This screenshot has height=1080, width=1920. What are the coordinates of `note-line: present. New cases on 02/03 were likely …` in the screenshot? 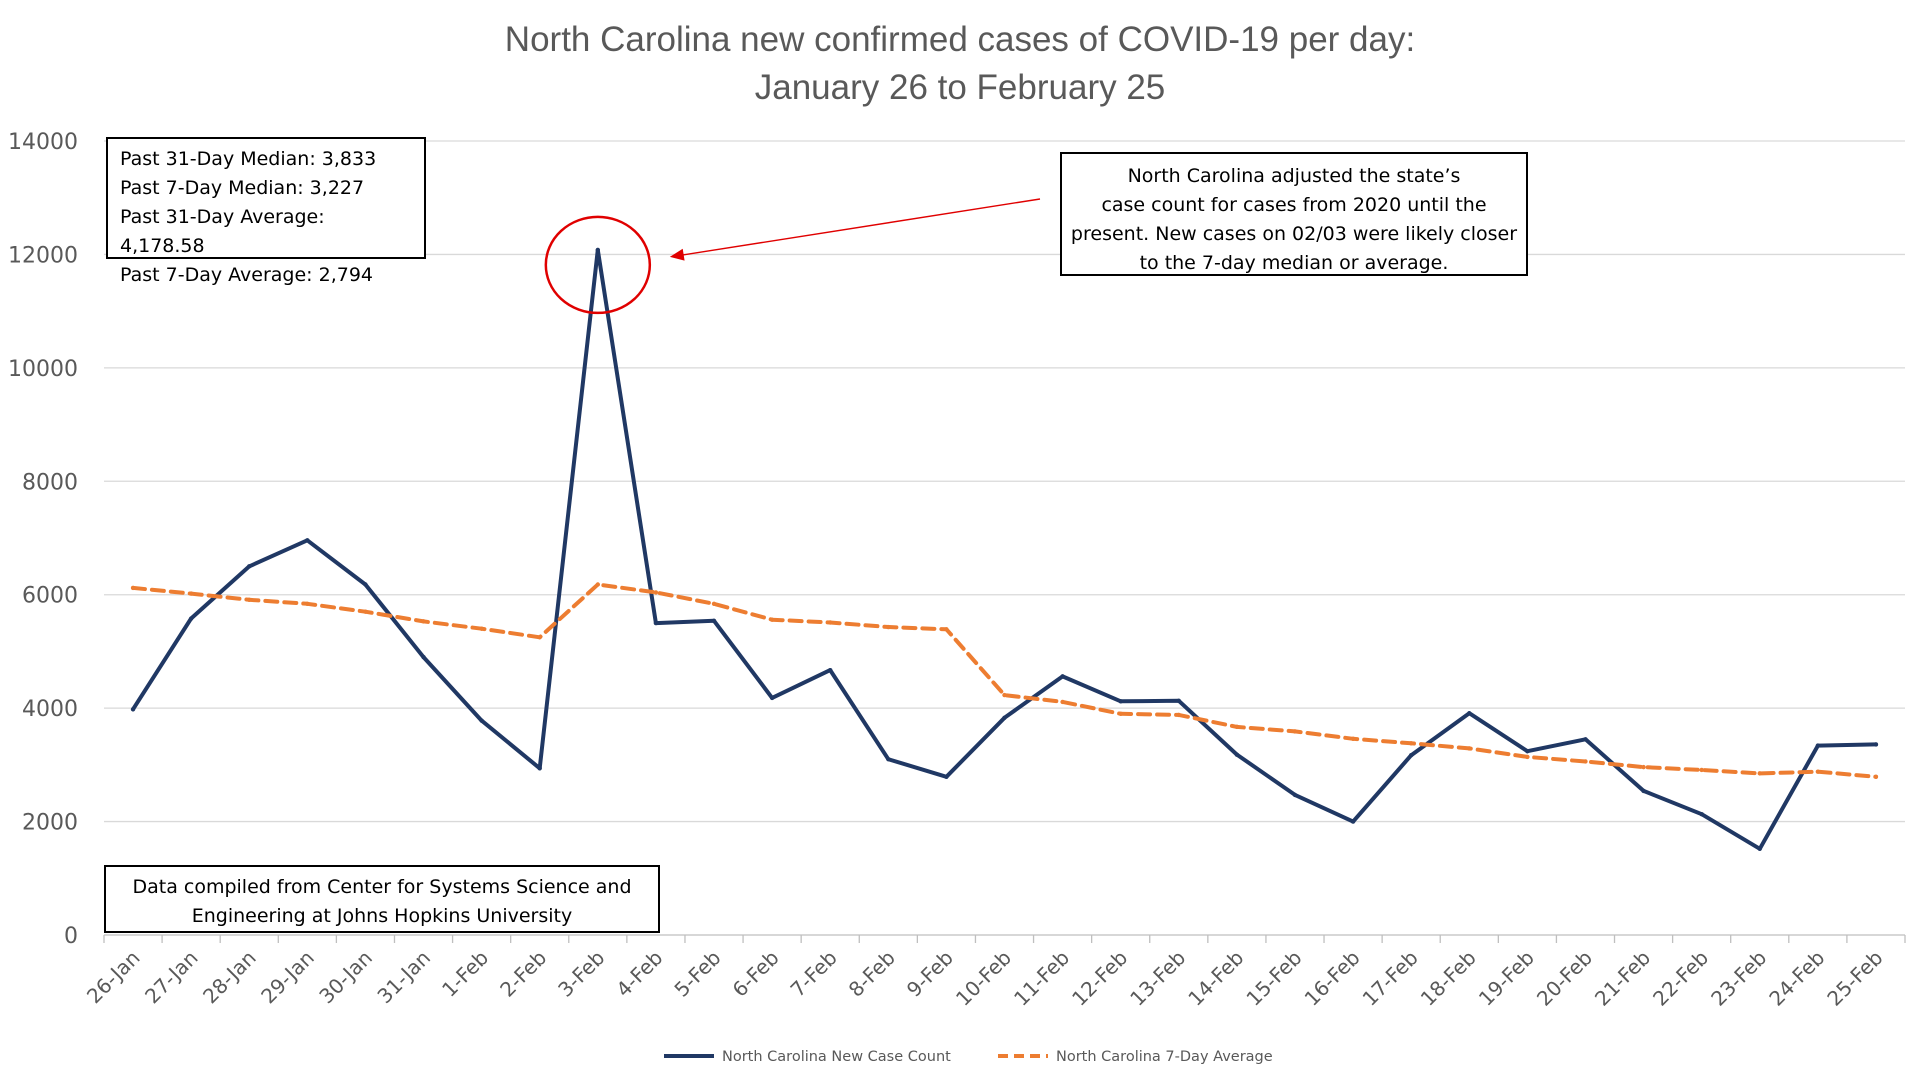 It's located at (1294, 234).